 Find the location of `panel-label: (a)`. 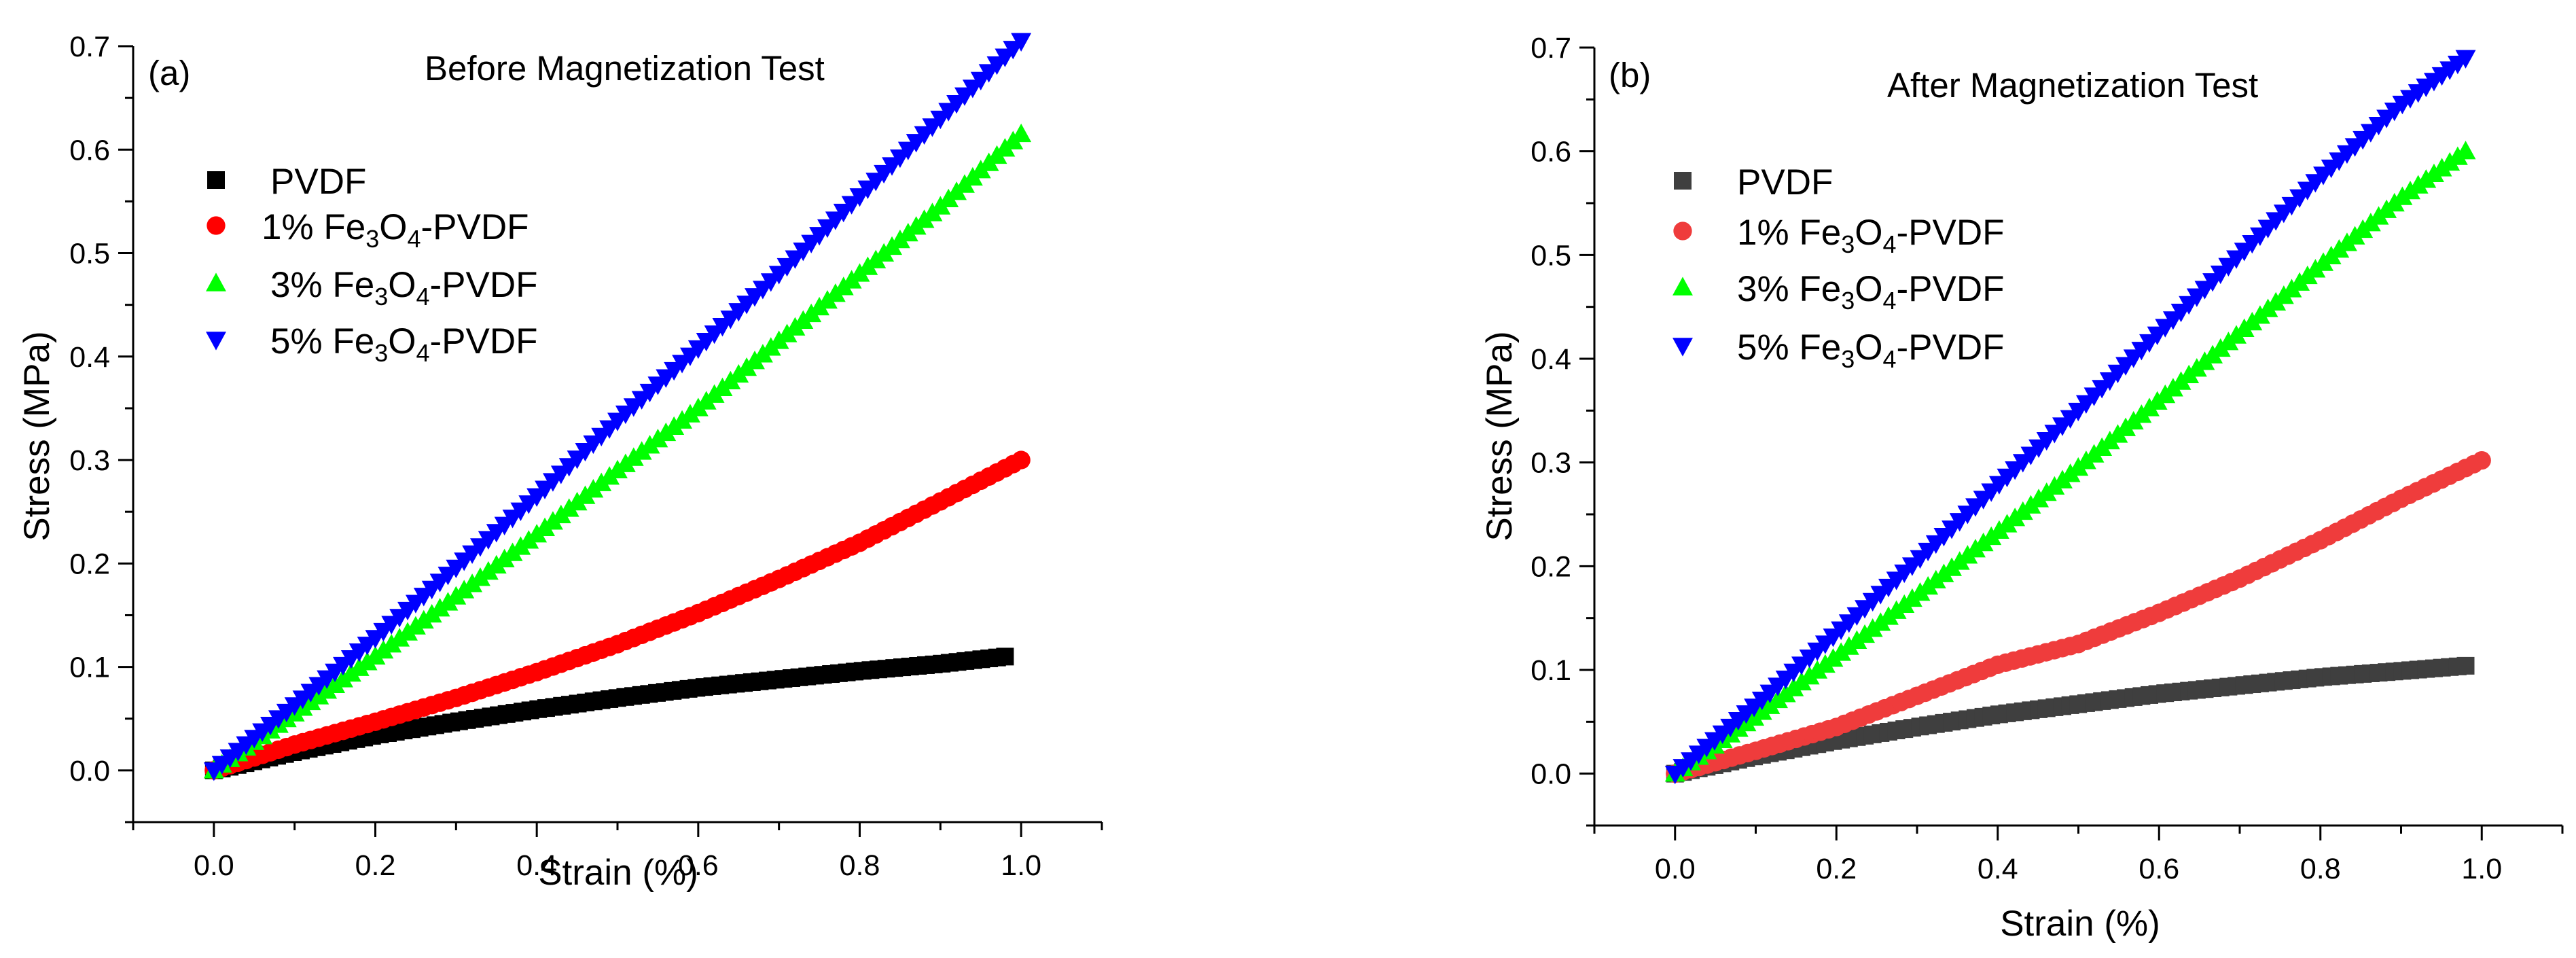

panel-label: (a) is located at coordinates (169, 73).